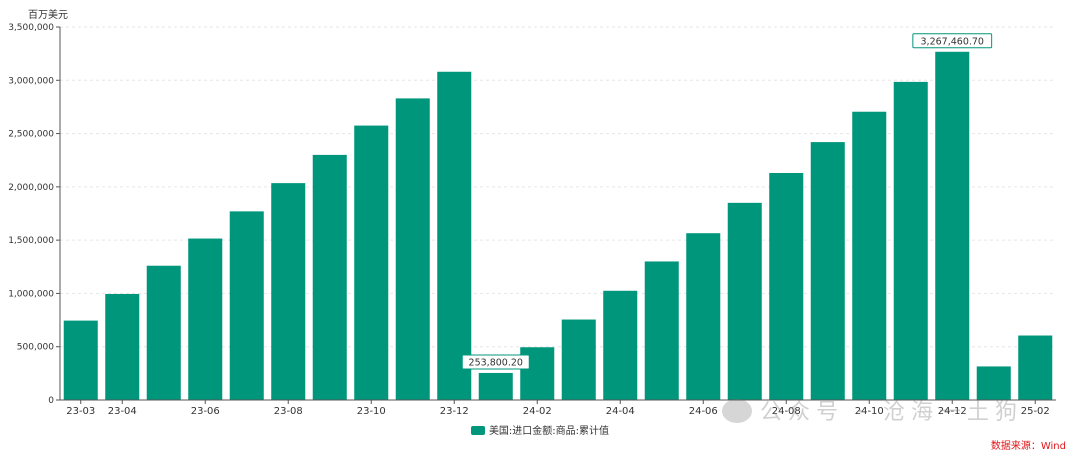 The height and width of the screenshot is (457, 1080). Describe the element at coordinates (51, 401) in the screenshot. I see `y-tick-label: 0` at that location.